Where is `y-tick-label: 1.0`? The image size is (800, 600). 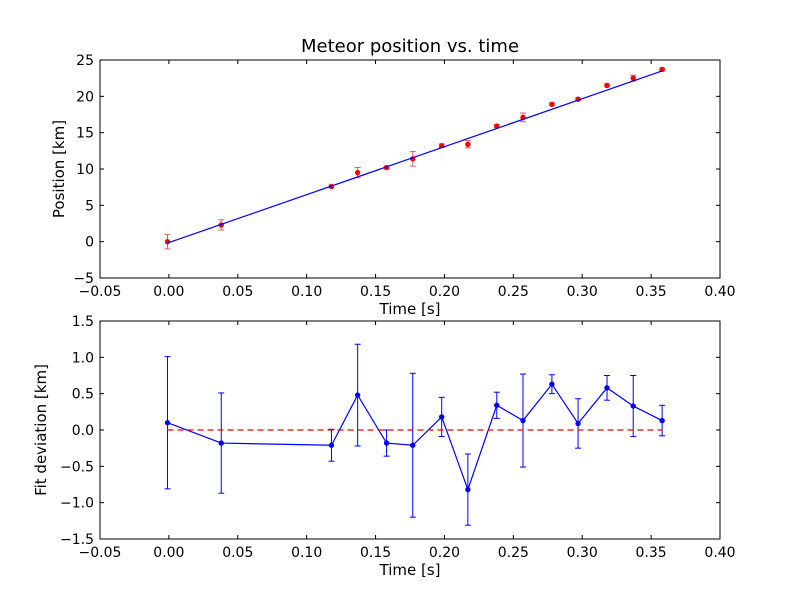 y-tick-label: 1.0 is located at coordinates (83, 358).